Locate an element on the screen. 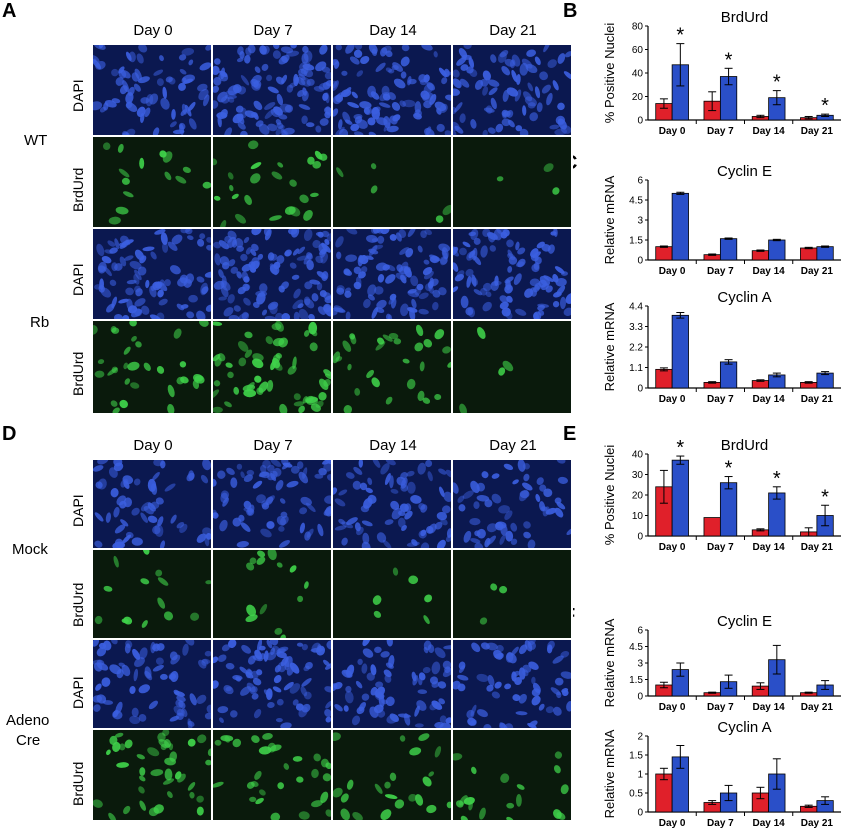 The width and height of the screenshot is (850, 839). chart-title: Cyclin A is located at coordinates (744, 297).